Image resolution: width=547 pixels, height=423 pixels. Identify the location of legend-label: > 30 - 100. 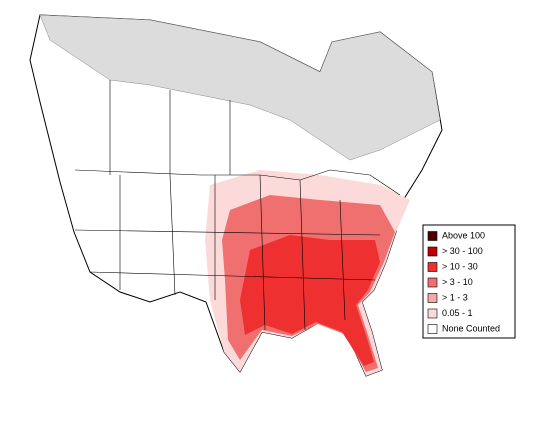
(462, 251).